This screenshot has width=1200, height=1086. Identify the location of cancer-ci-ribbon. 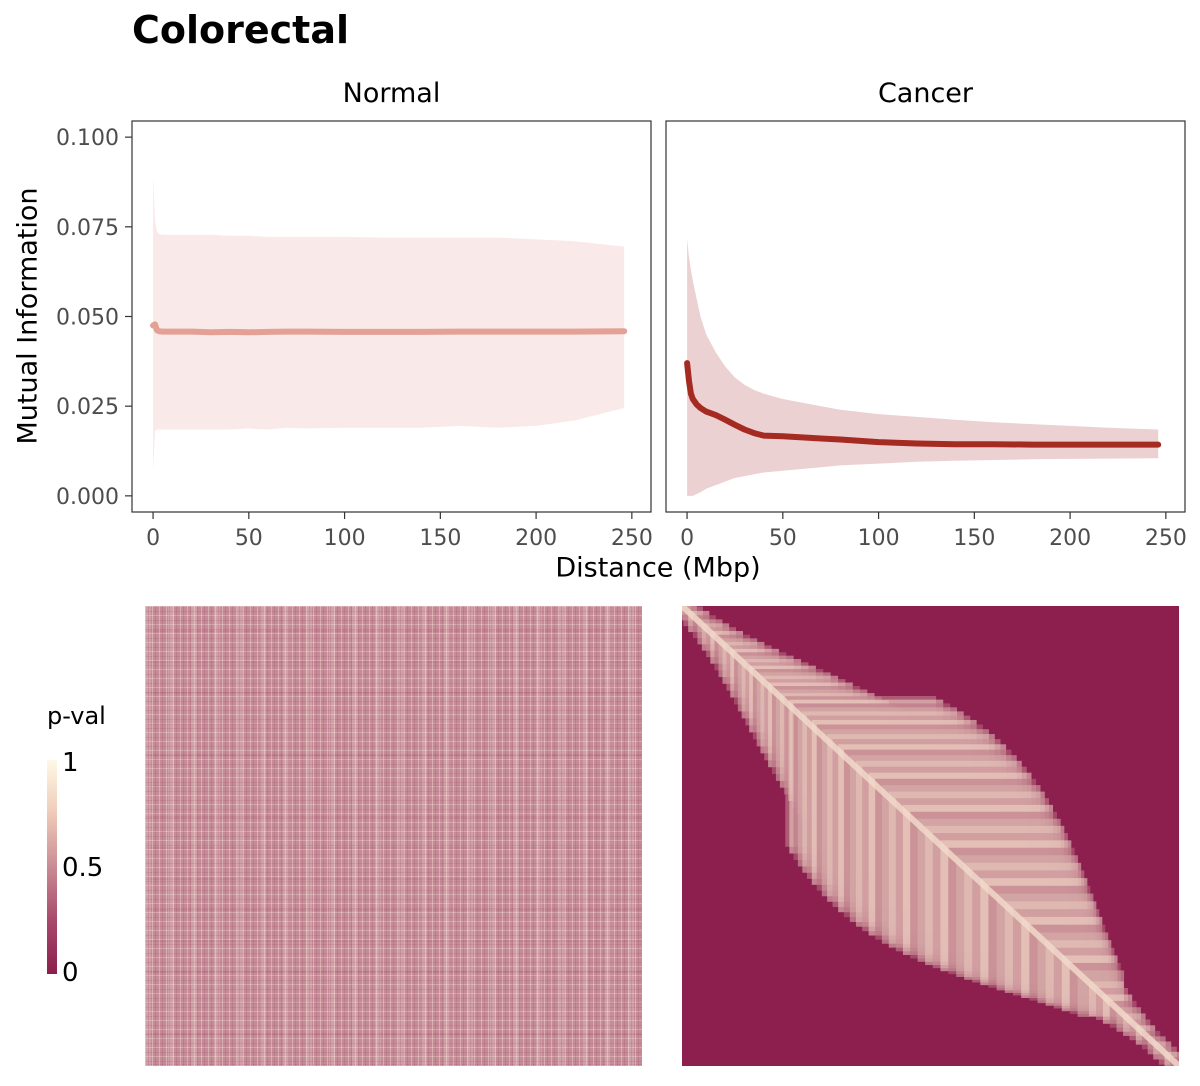
(923, 367).